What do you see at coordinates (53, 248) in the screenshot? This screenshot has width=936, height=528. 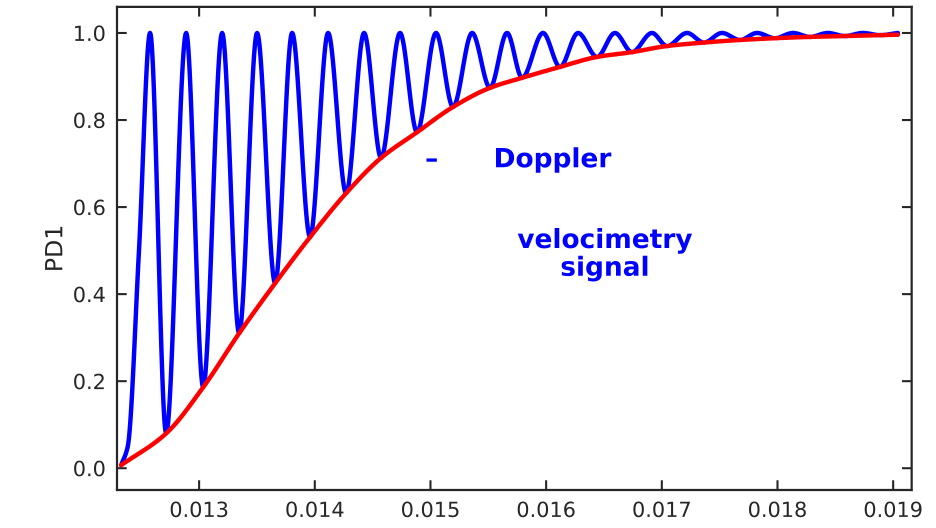 I see `y-axis-title: PD1` at bounding box center [53, 248].